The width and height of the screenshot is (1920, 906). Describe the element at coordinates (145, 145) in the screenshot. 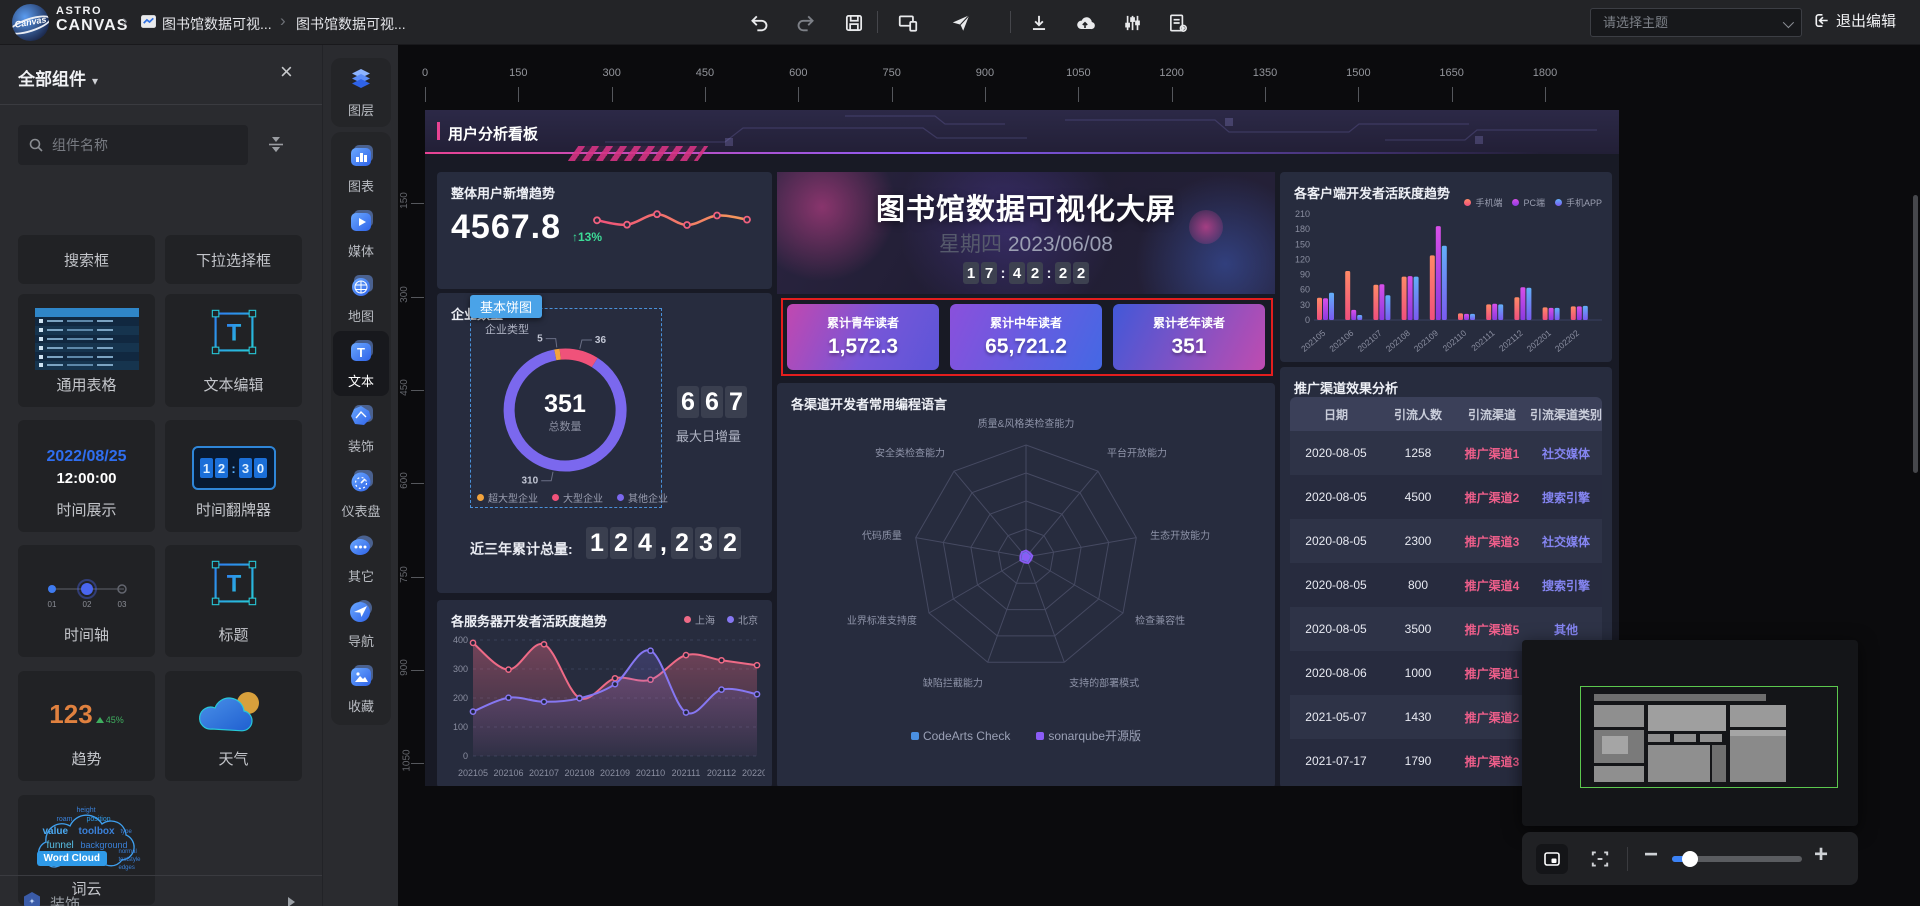

I see `search-input` at that location.